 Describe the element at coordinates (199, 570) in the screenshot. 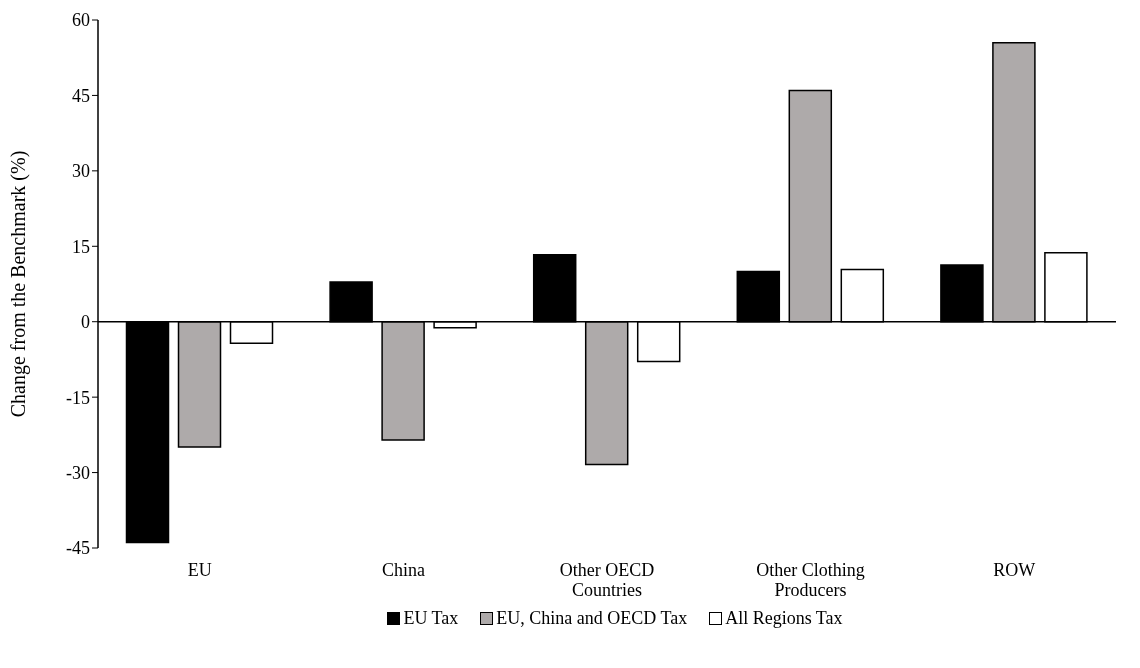

I see `x-tick-label: EU` at that location.